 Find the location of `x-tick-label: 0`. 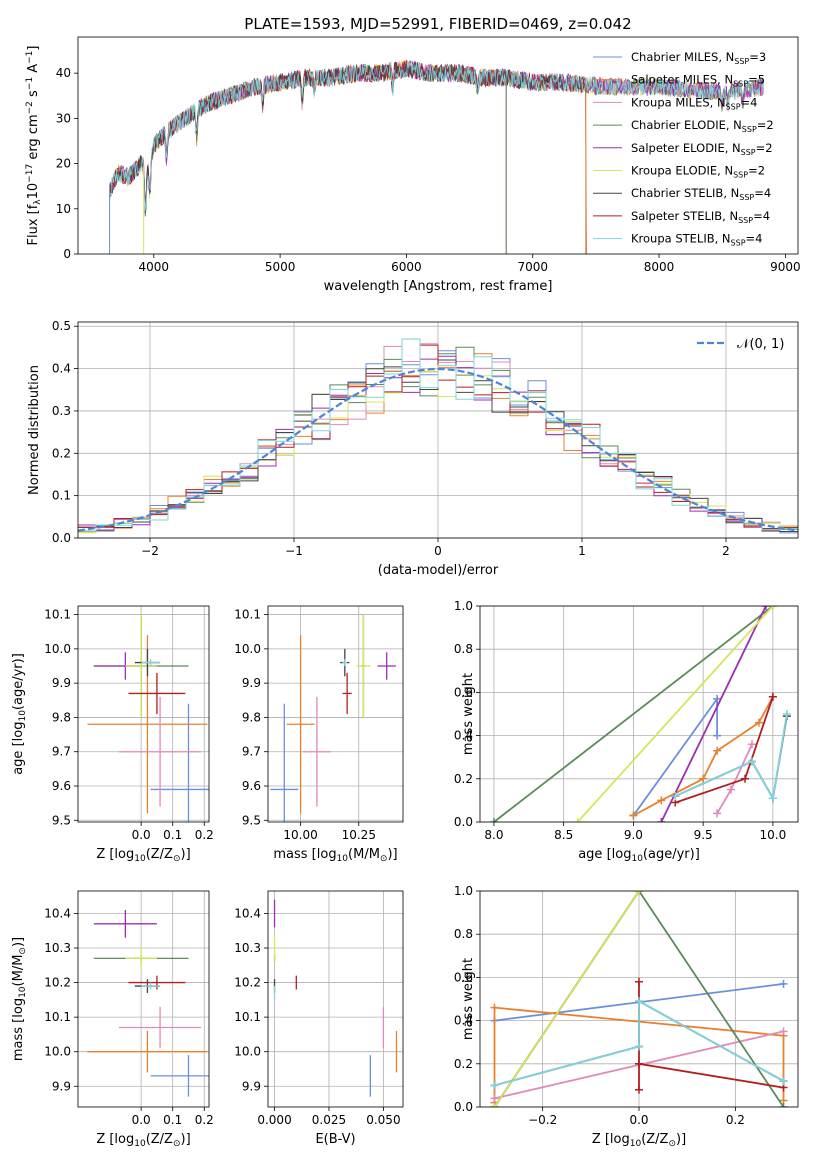

x-tick-label: 0 is located at coordinates (438, 551).